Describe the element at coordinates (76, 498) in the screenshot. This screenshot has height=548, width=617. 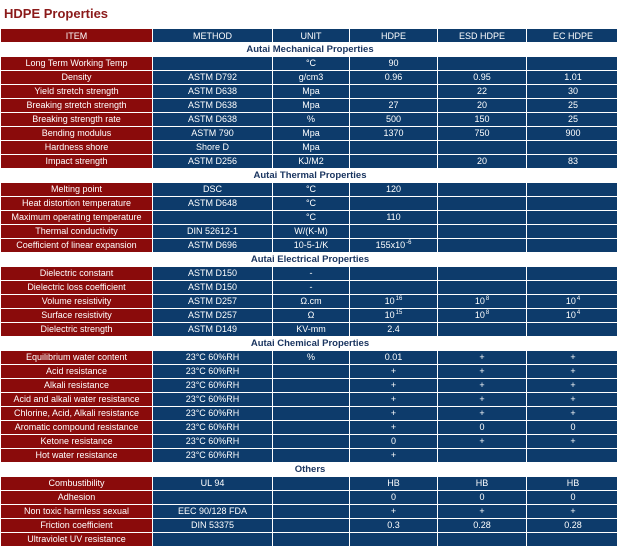
I see `cell-item: Adhesion` at that location.